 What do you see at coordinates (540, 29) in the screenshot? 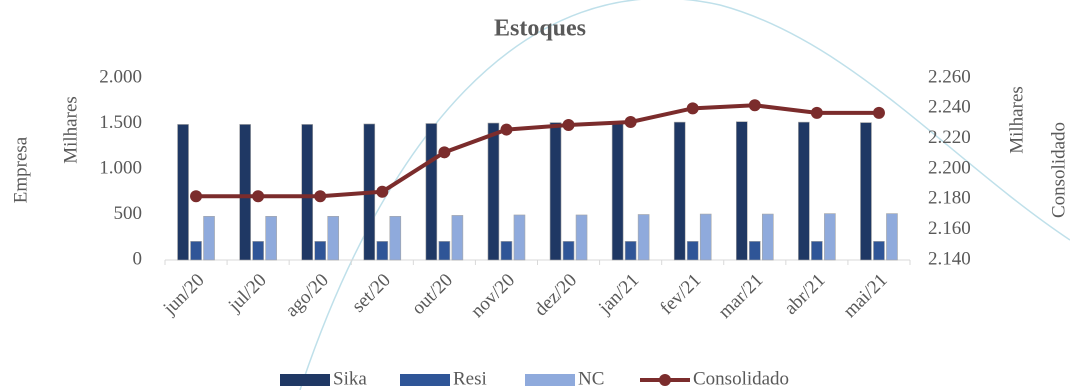
I see `chart-title: Estoques` at bounding box center [540, 29].